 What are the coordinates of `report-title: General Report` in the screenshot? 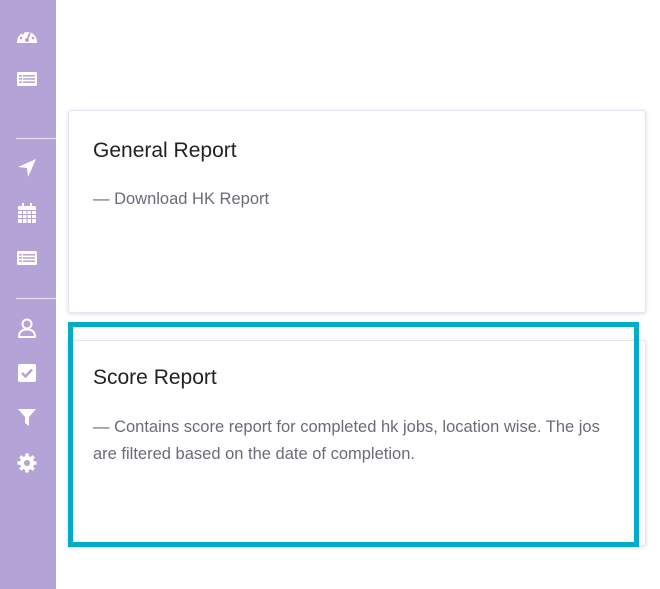 It's located at (165, 150).